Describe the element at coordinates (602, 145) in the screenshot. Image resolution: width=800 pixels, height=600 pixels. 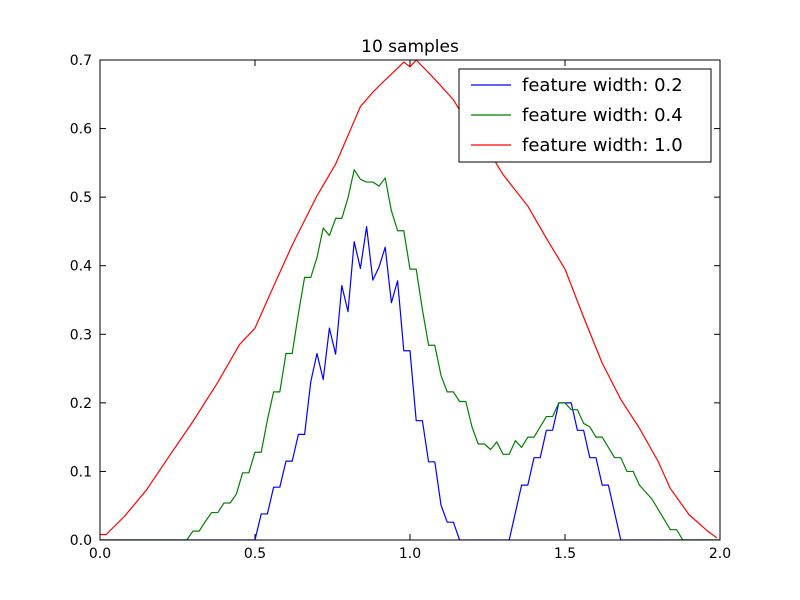
I see `legend-label-3: feature width: 1.0` at that location.